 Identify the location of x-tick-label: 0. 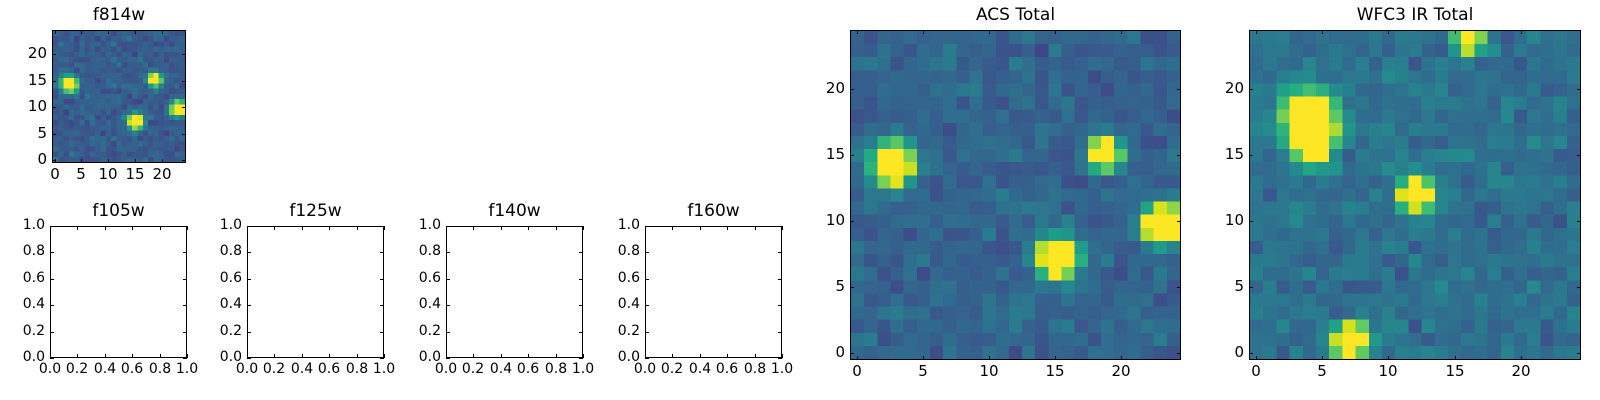
(857, 371).